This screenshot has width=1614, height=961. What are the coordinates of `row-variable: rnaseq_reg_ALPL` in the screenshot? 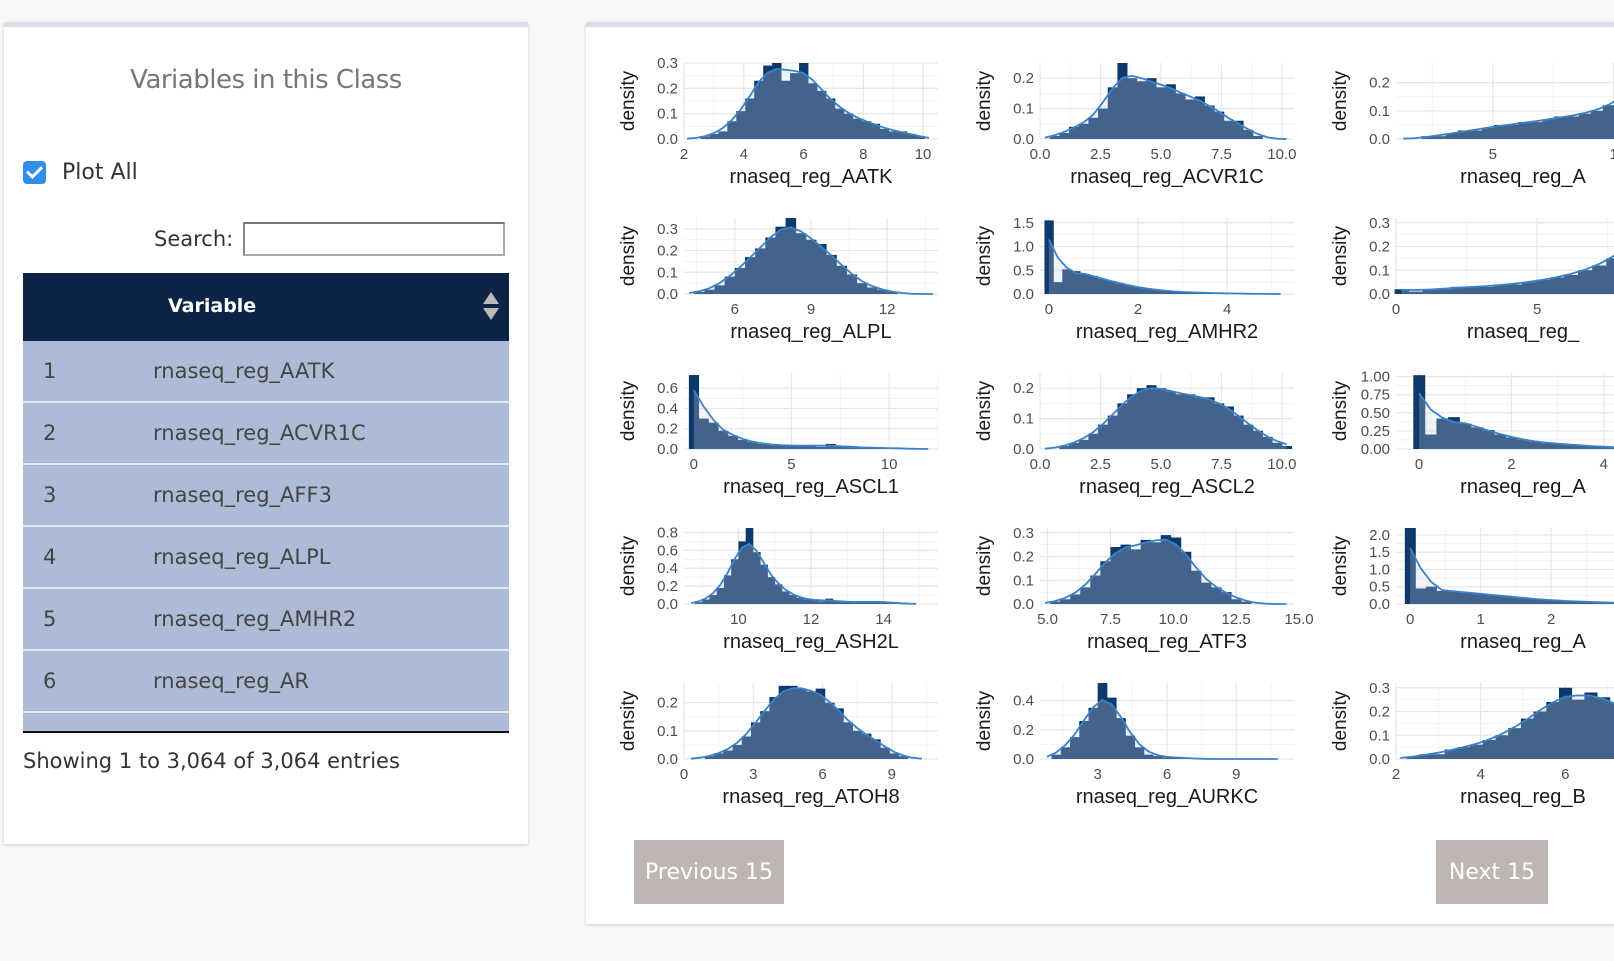 It's located at (242, 557).